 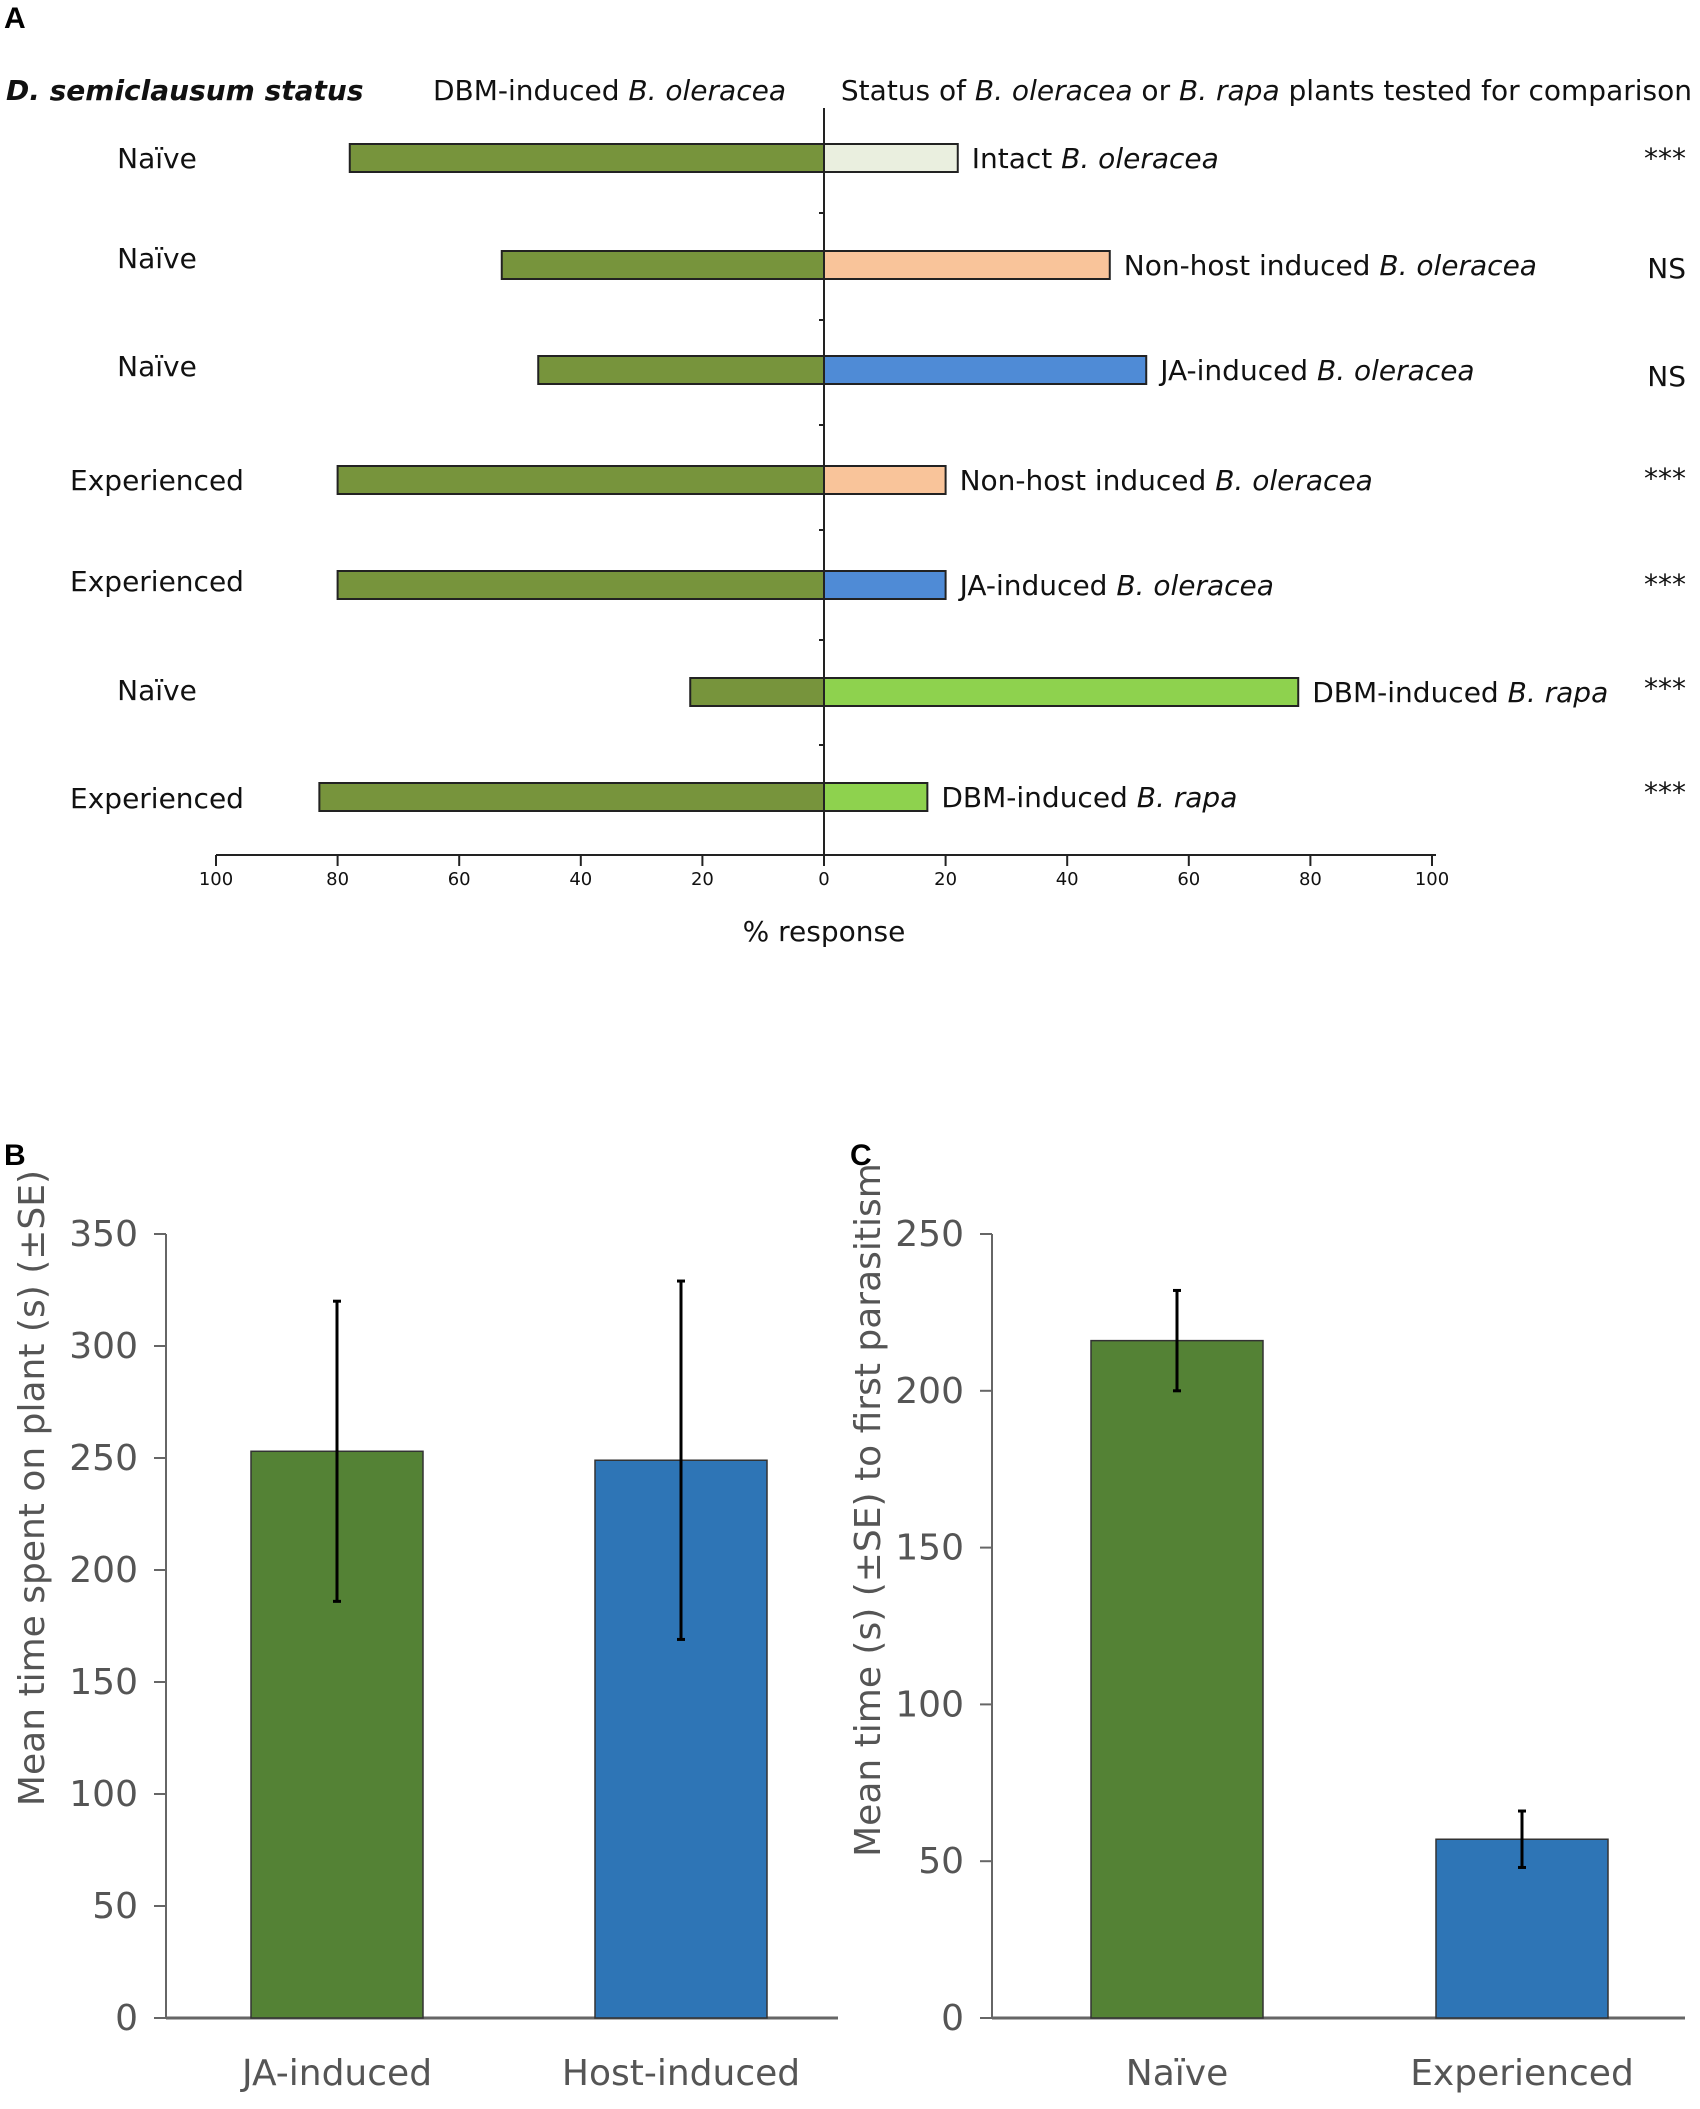 What do you see at coordinates (157, 480) in the screenshot?
I see `status-label-row-4: Experienced` at bounding box center [157, 480].